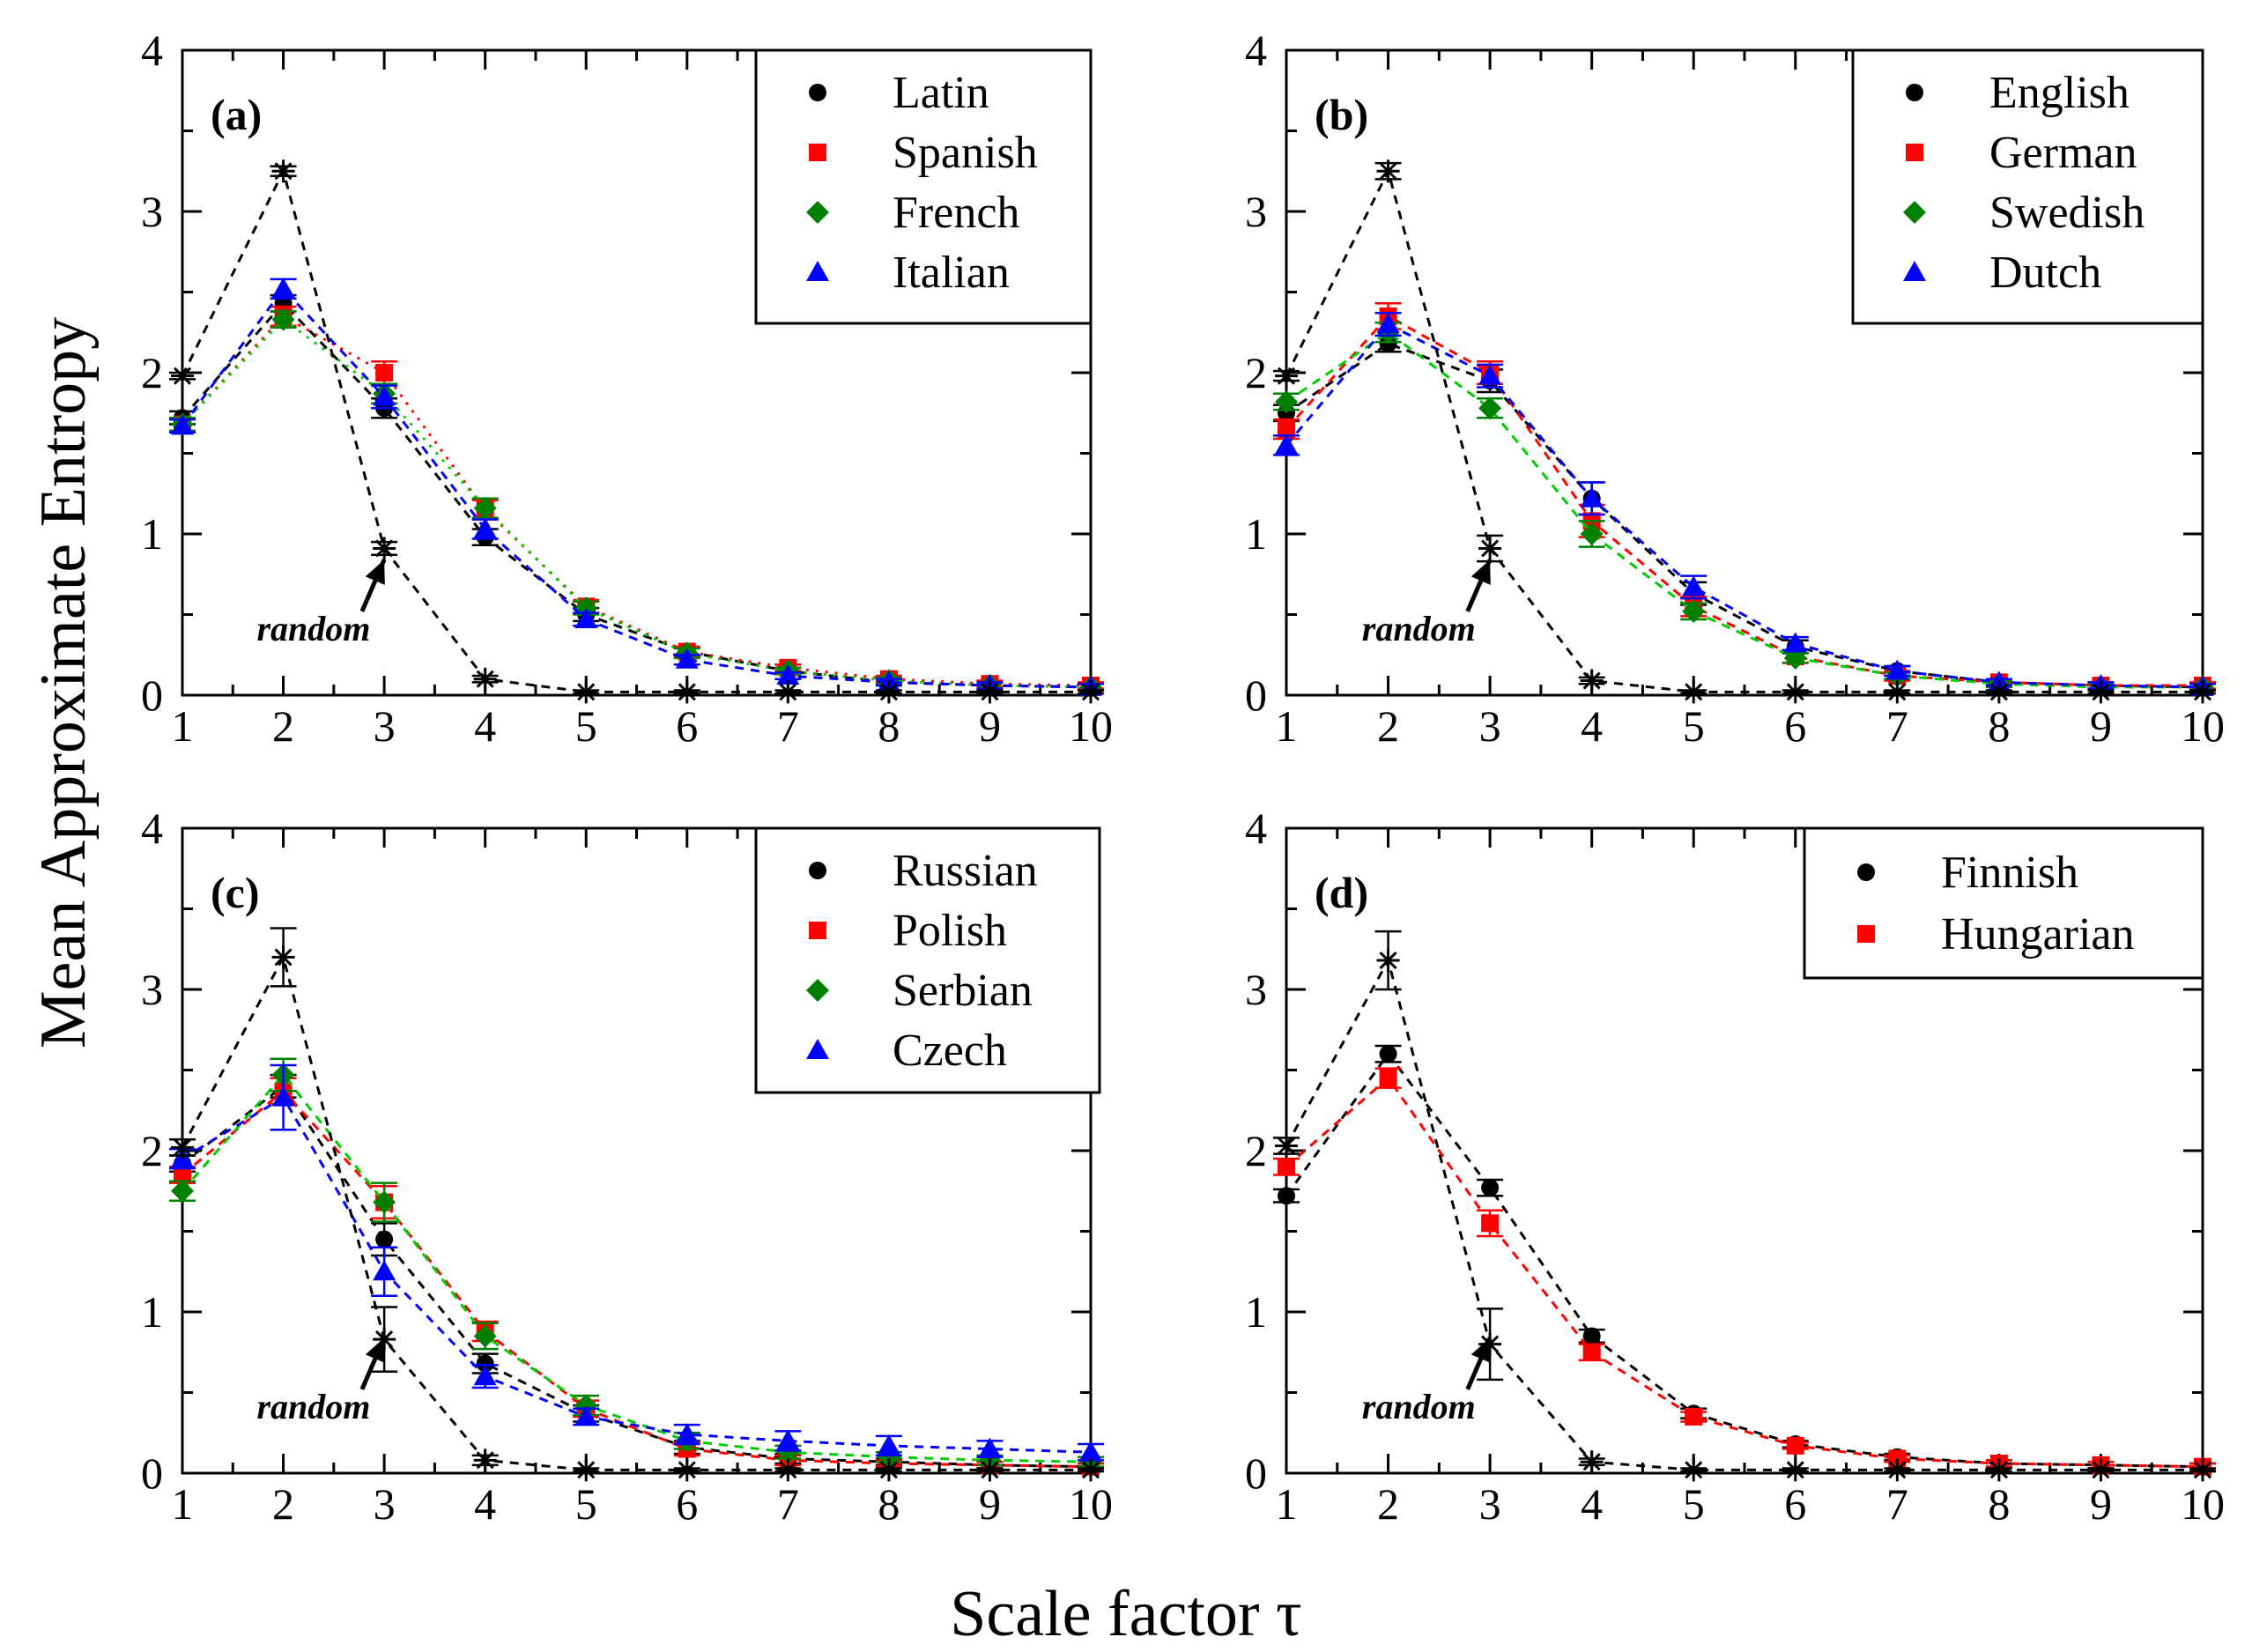 The image size is (2252, 1652). Describe the element at coordinates (2037, 934) in the screenshot. I see `legend-label: Hungarian` at that location.